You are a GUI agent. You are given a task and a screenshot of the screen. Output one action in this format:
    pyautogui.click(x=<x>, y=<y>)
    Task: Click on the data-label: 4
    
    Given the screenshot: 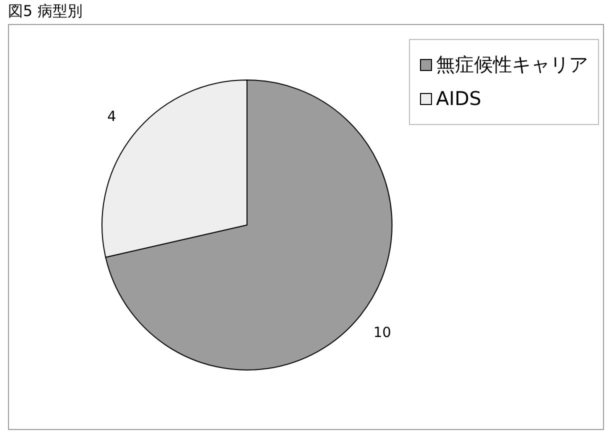 What is the action you would take?
    pyautogui.click(x=111, y=117)
    